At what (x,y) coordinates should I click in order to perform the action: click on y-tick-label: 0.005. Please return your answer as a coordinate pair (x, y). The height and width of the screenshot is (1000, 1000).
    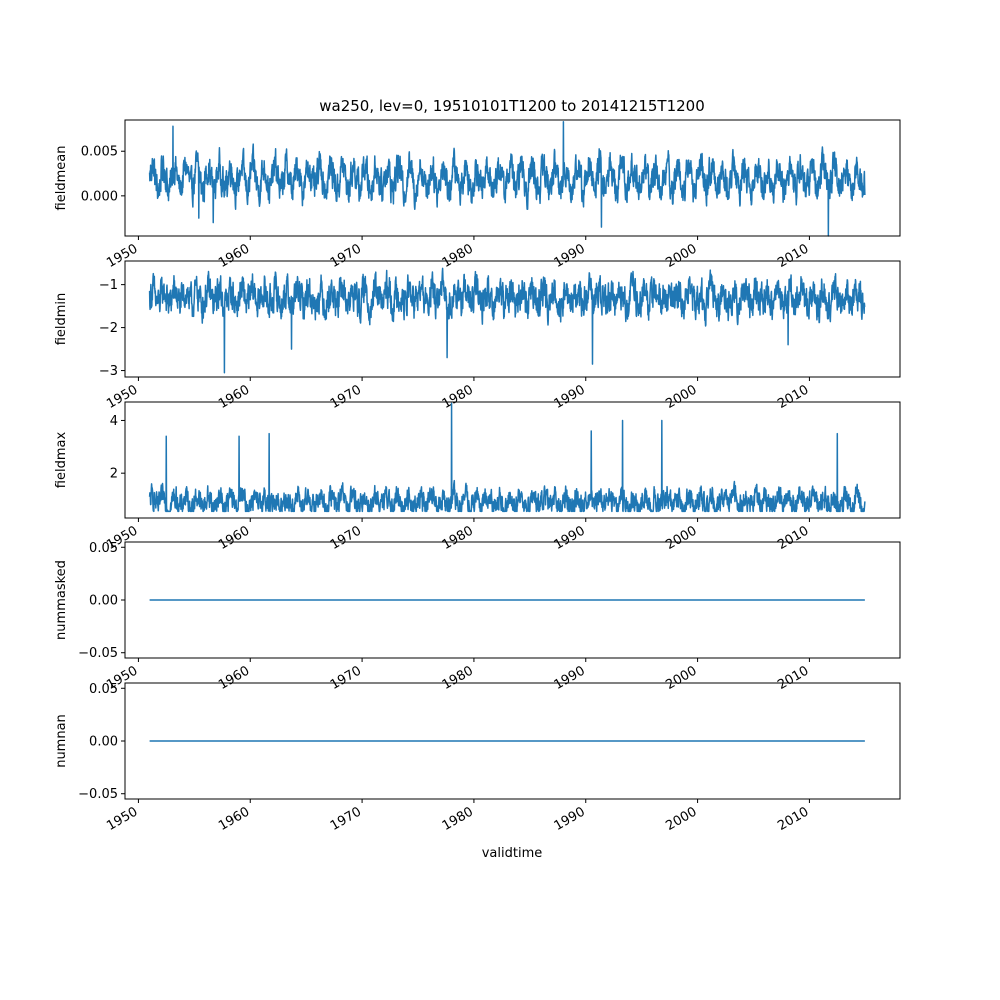
    Looking at the image, I should click on (99, 152).